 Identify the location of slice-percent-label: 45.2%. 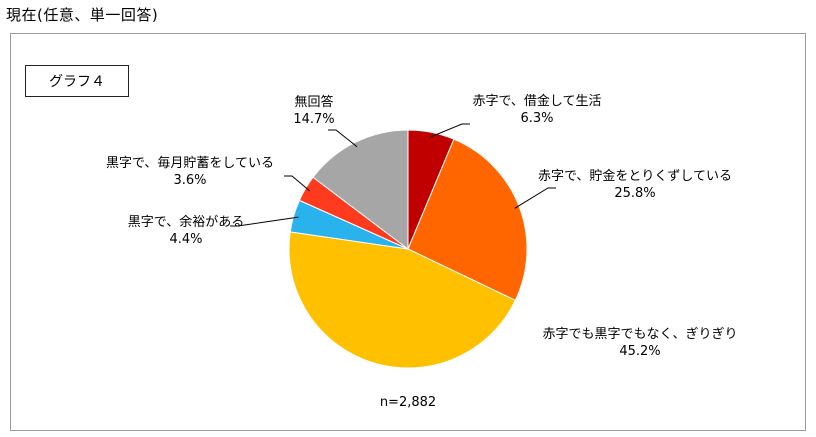
(639, 351).